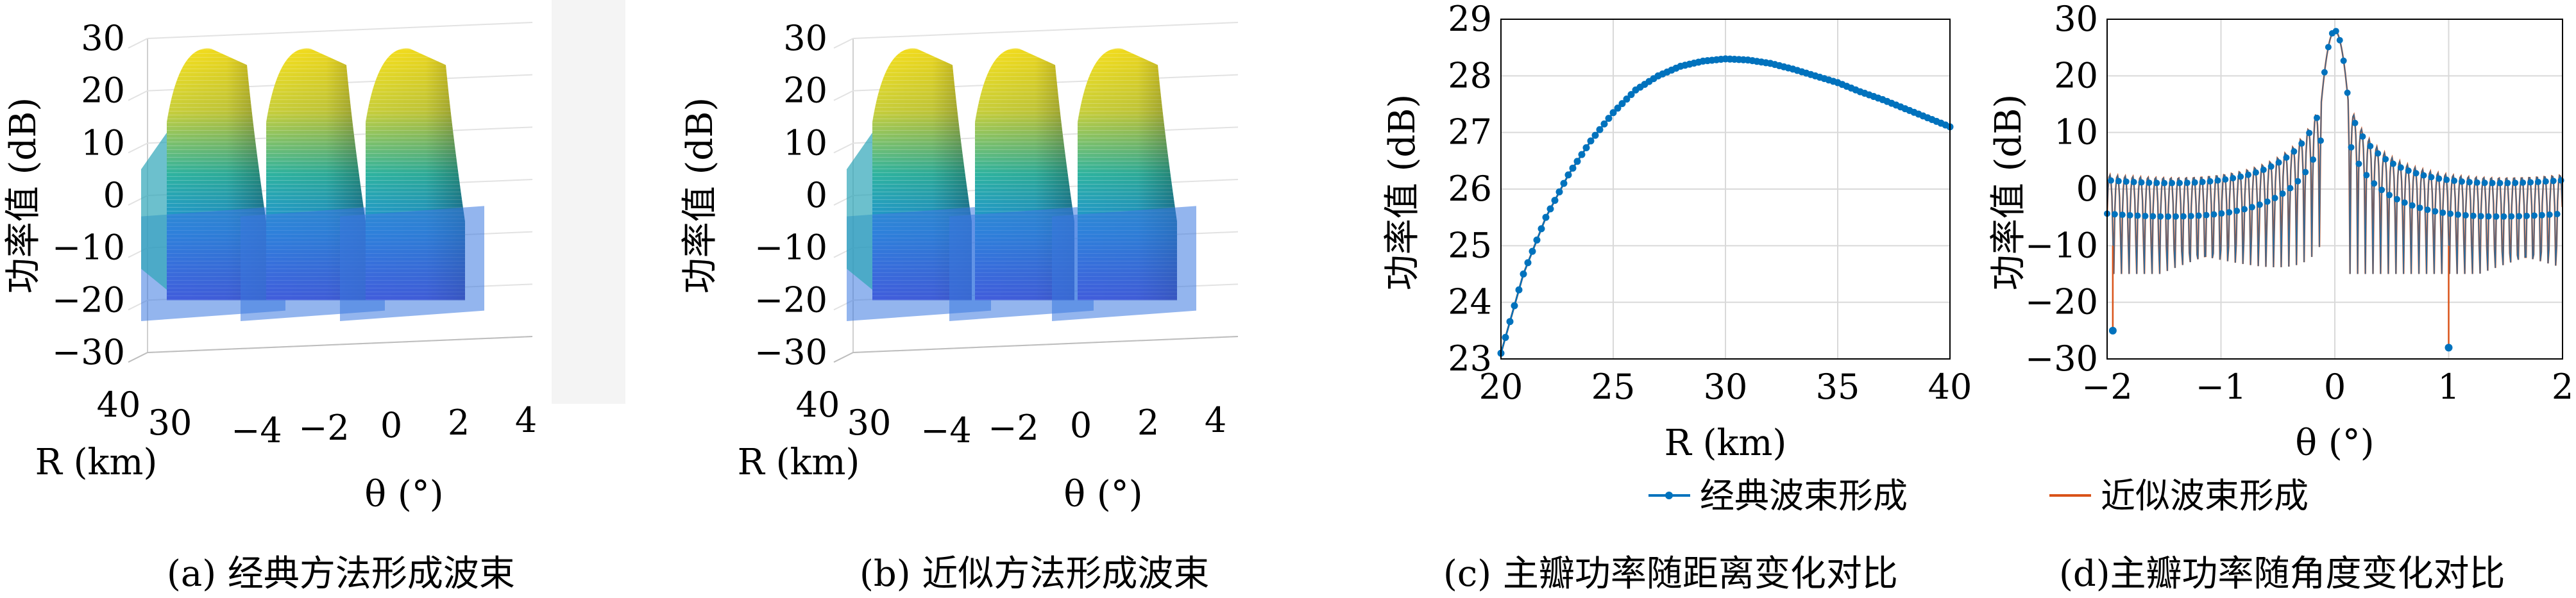 The width and height of the screenshot is (2576, 598). I want to click on chart-c-xtick-label: 35, so click(1838, 387).